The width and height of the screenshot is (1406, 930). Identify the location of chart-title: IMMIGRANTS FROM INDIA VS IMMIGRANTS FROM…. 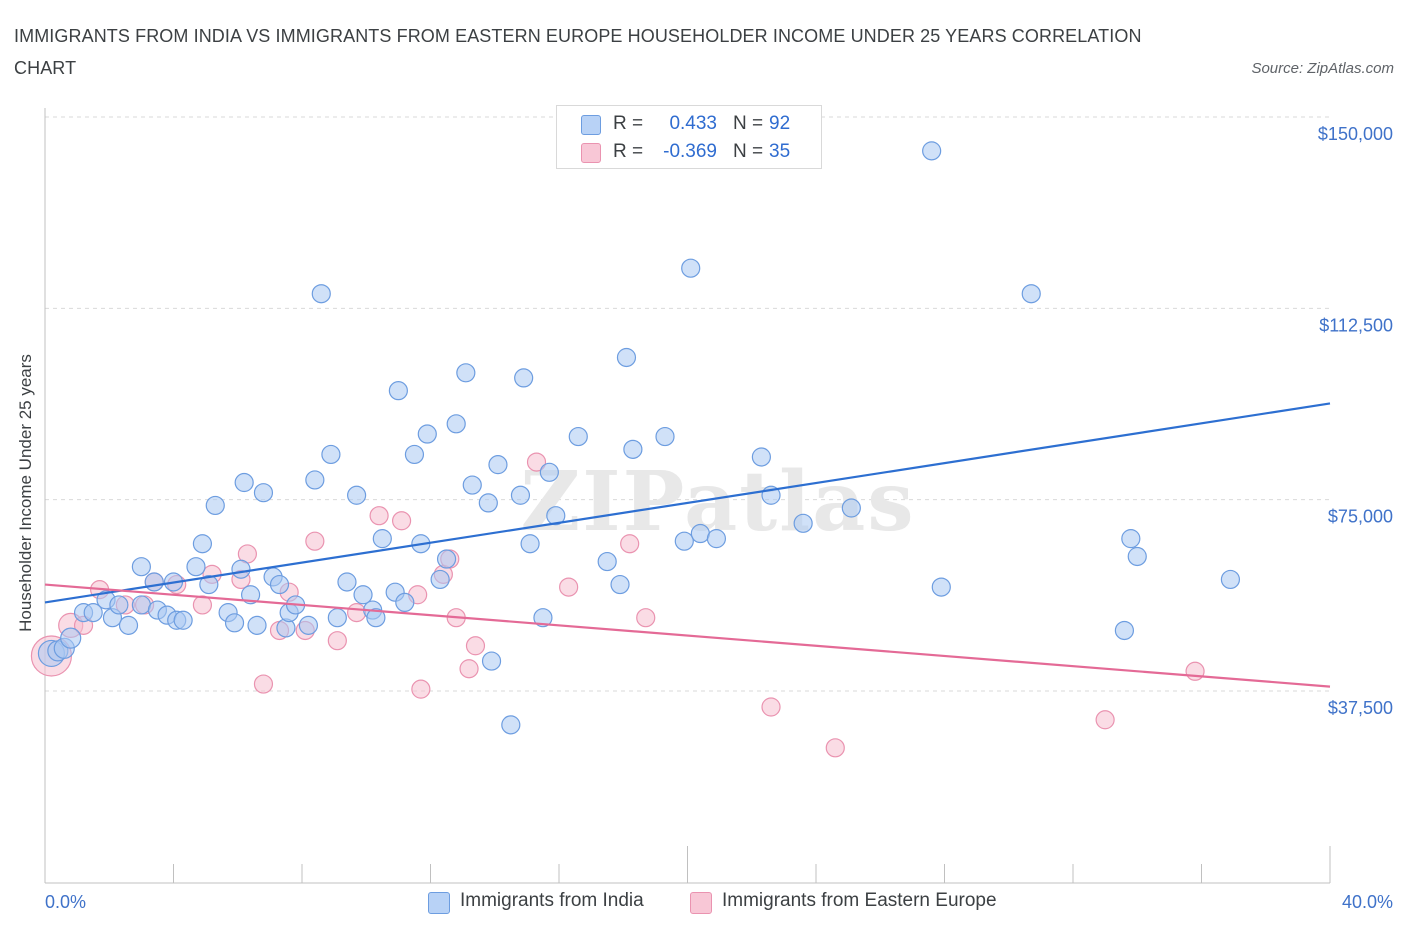
(578, 52).